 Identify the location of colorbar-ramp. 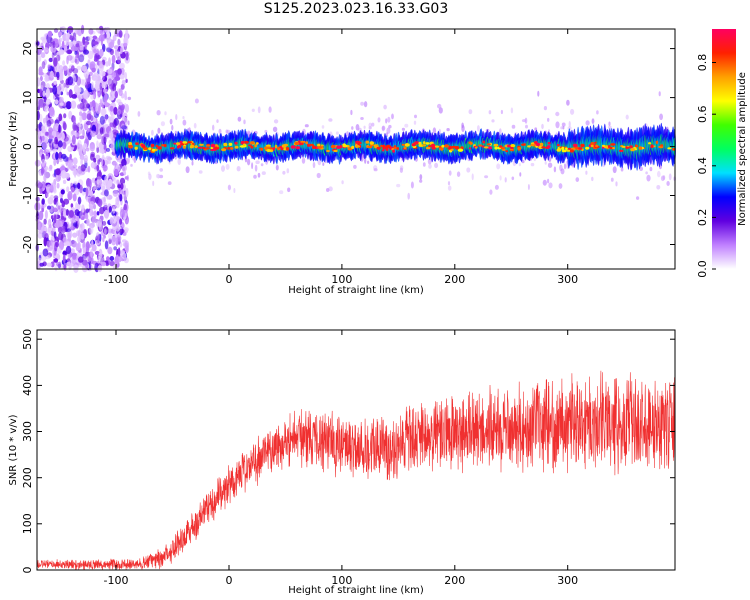
(724, 149).